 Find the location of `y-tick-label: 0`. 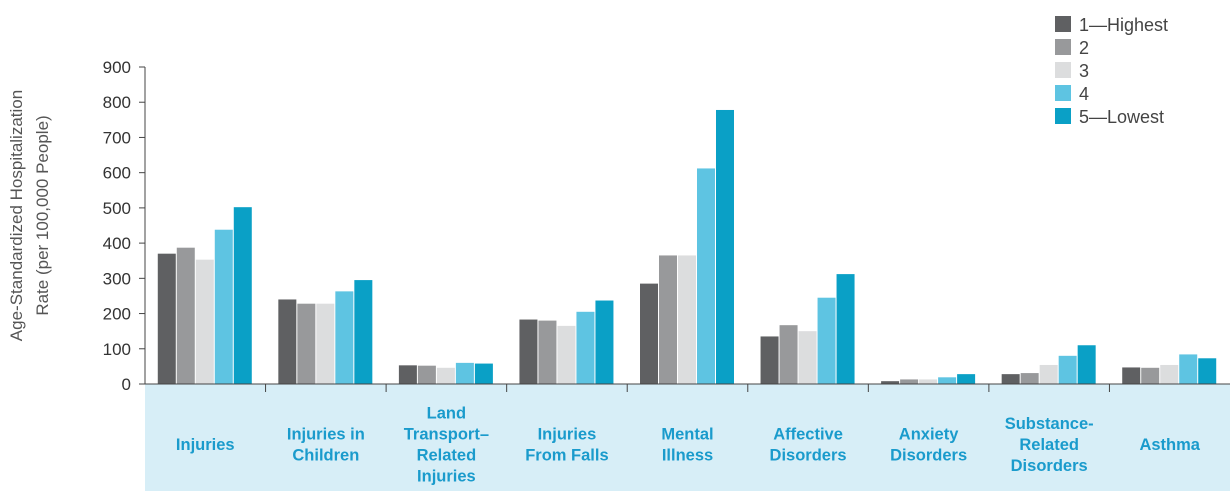

y-tick-label: 0 is located at coordinates (126, 384).